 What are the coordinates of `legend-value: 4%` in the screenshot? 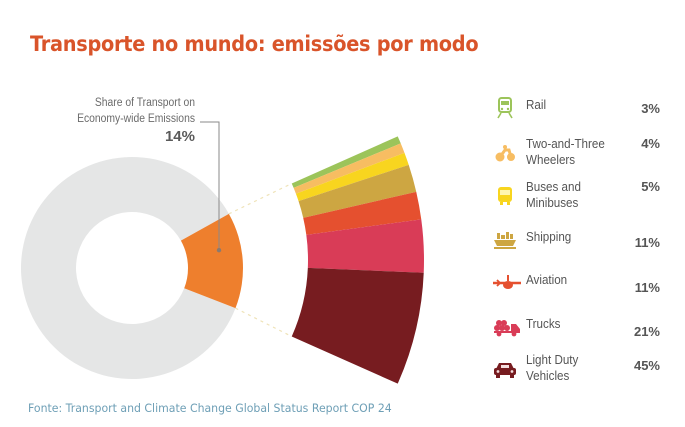 It's located at (650, 143).